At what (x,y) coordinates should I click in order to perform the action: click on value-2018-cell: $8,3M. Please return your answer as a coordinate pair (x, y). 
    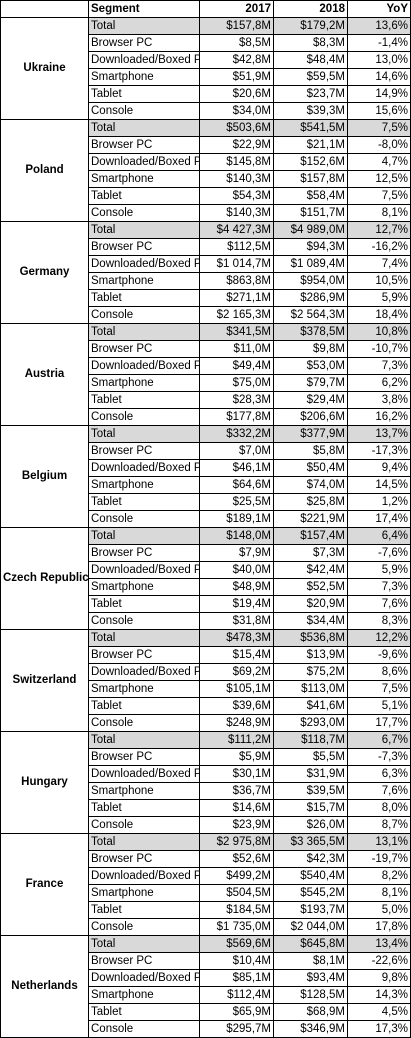
    Looking at the image, I should click on (310, 43).